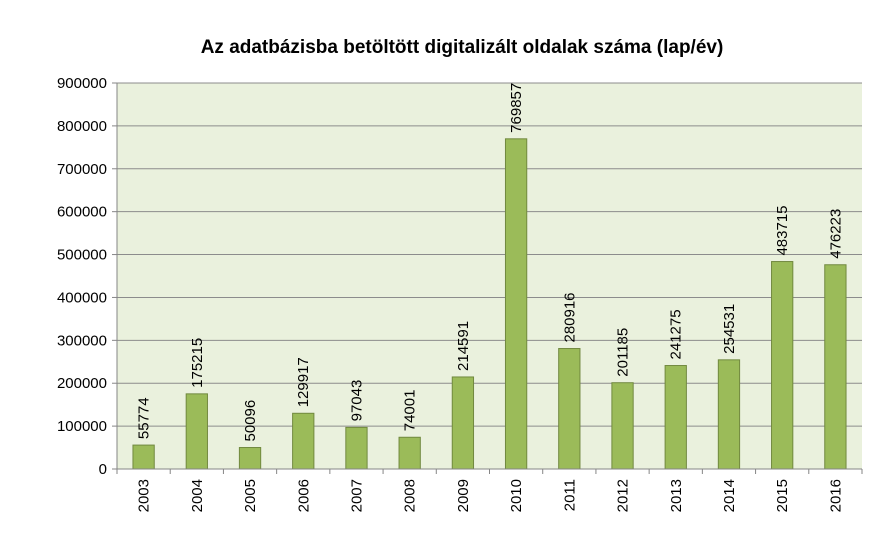  I want to click on data-label: 476223, so click(835, 234).